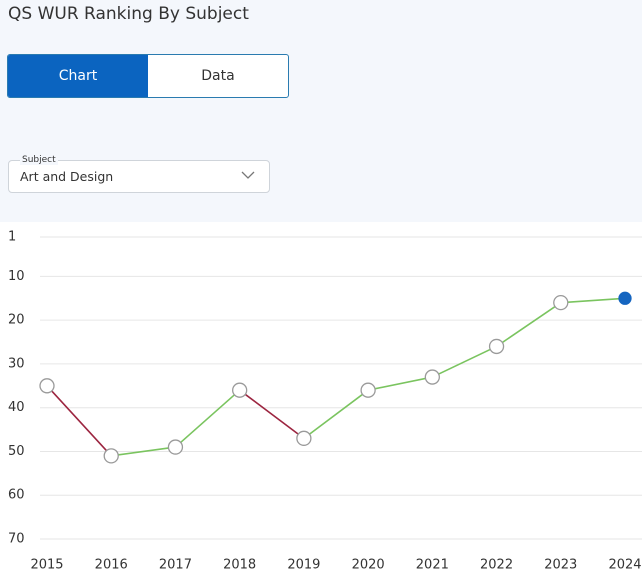 The height and width of the screenshot is (576, 642). I want to click on x-tick-label: 2019, so click(303, 565).